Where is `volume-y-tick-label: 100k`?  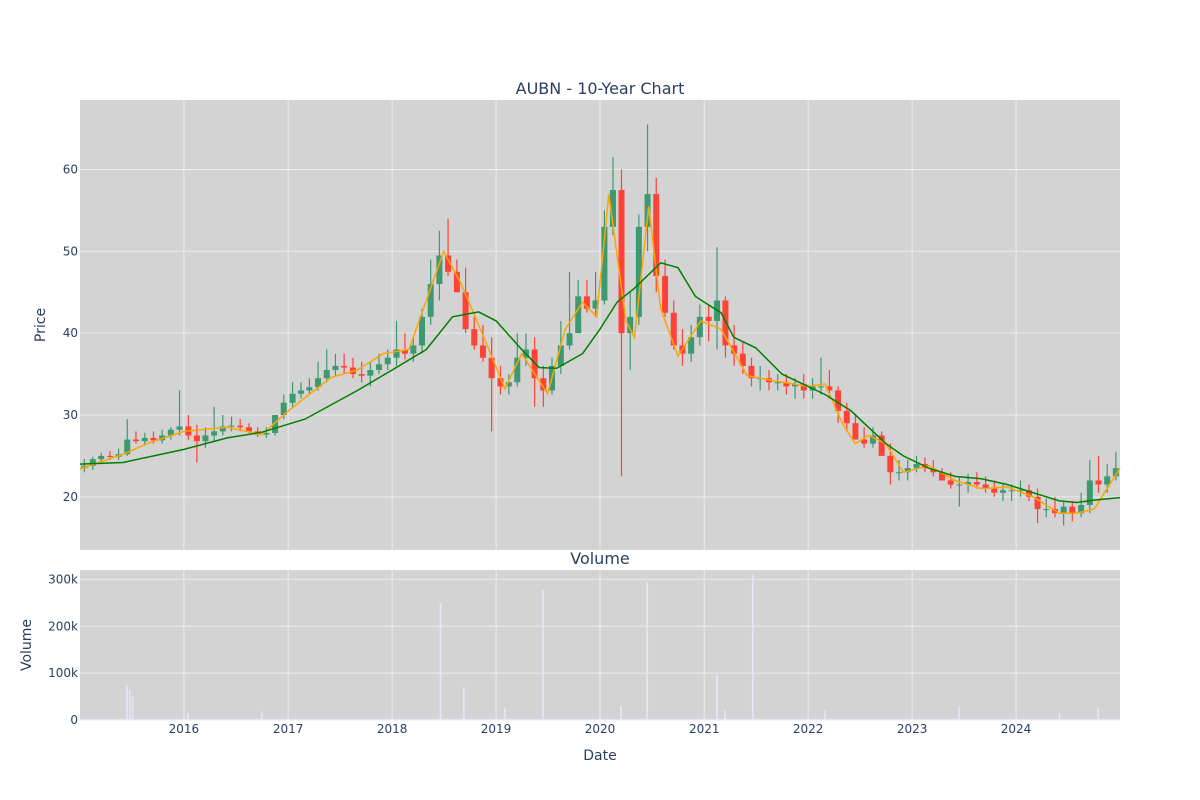
volume-y-tick-label: 100k is located at coordinates (63, 673).